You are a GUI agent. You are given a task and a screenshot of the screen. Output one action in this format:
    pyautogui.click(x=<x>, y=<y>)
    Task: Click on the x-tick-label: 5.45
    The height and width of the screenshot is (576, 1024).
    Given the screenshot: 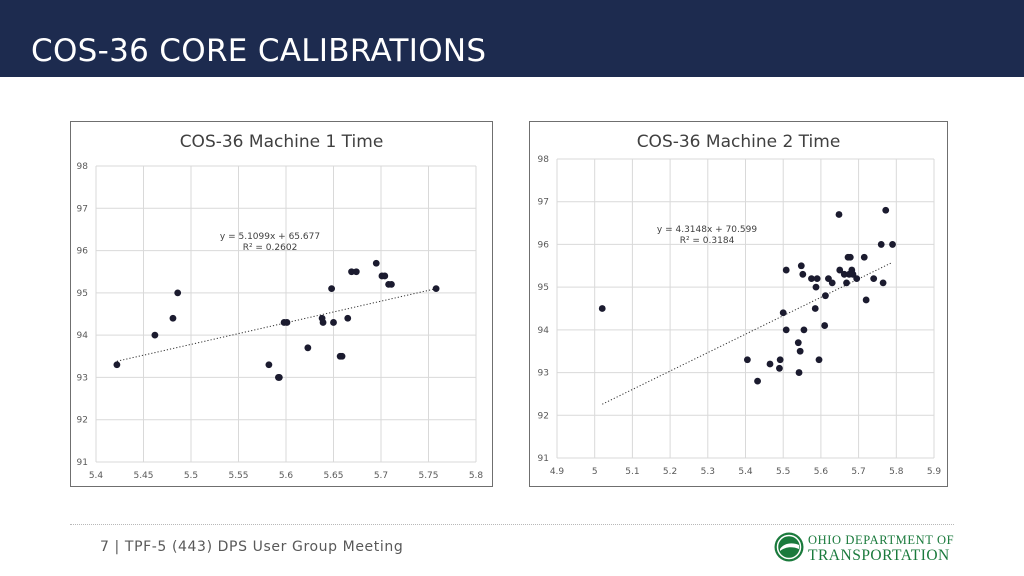 What is the action you would take?
    pyautogui.click(x=143, y=476)
    